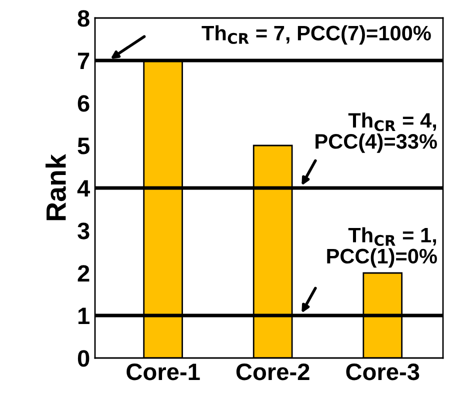 The image size is (450, 413). Describe the element at coordinates (383, 371) in the screenshot. I see `x-tick-label: Core-3` at that location.